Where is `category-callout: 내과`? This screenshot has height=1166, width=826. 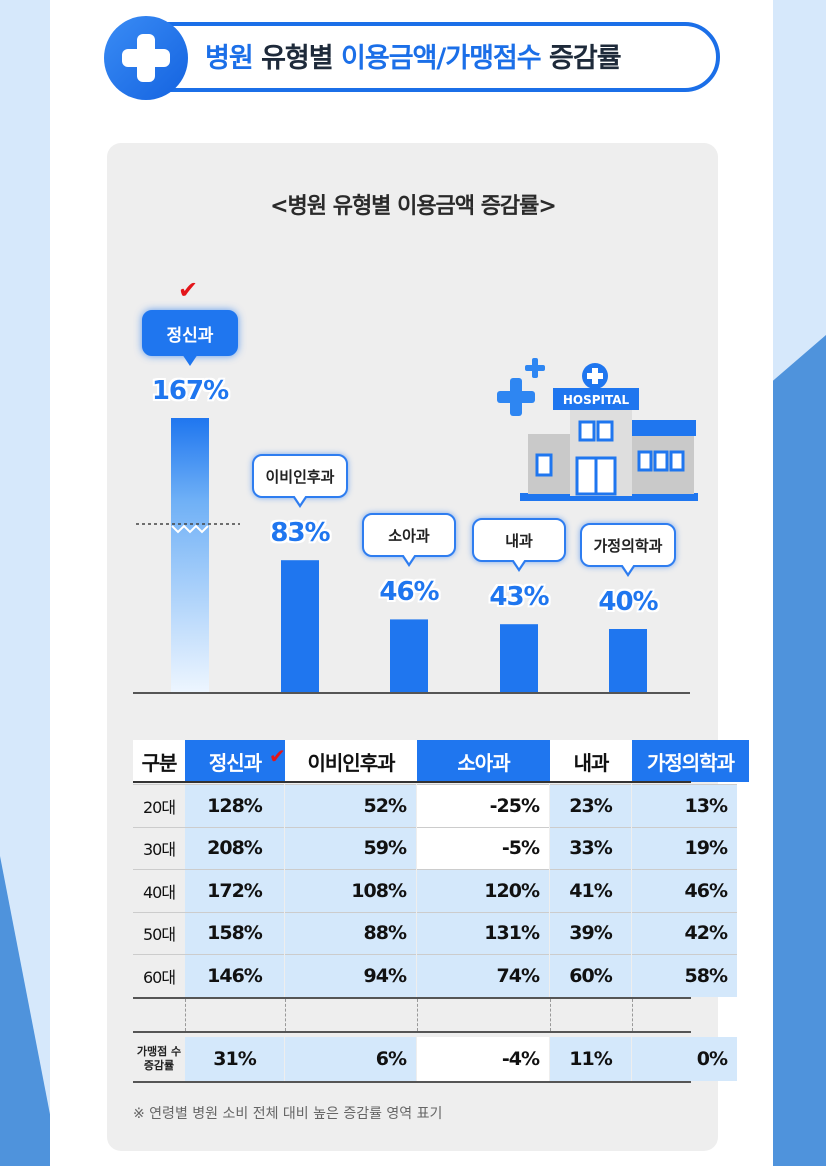
category-callout: 내과 is located at coordinates (519, 545).